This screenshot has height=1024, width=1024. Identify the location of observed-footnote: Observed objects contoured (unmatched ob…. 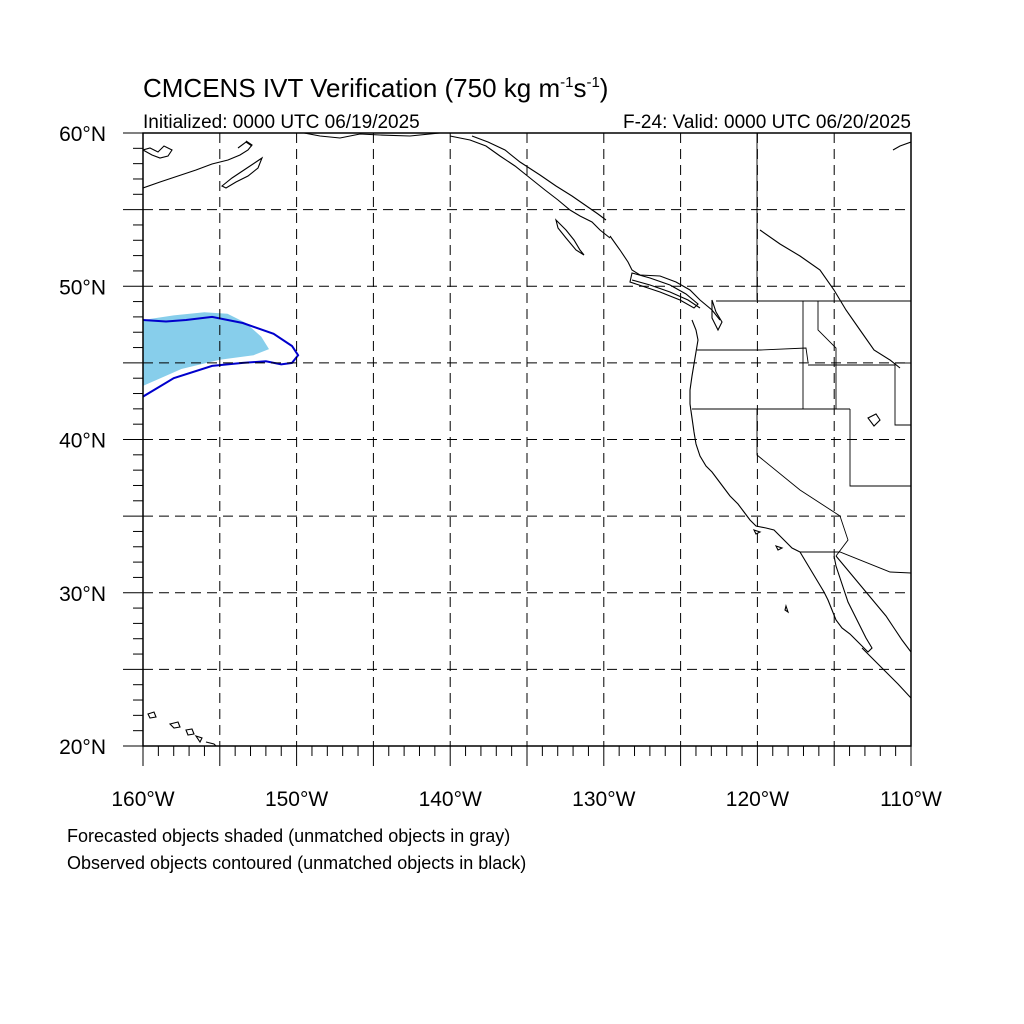
(296, 863).